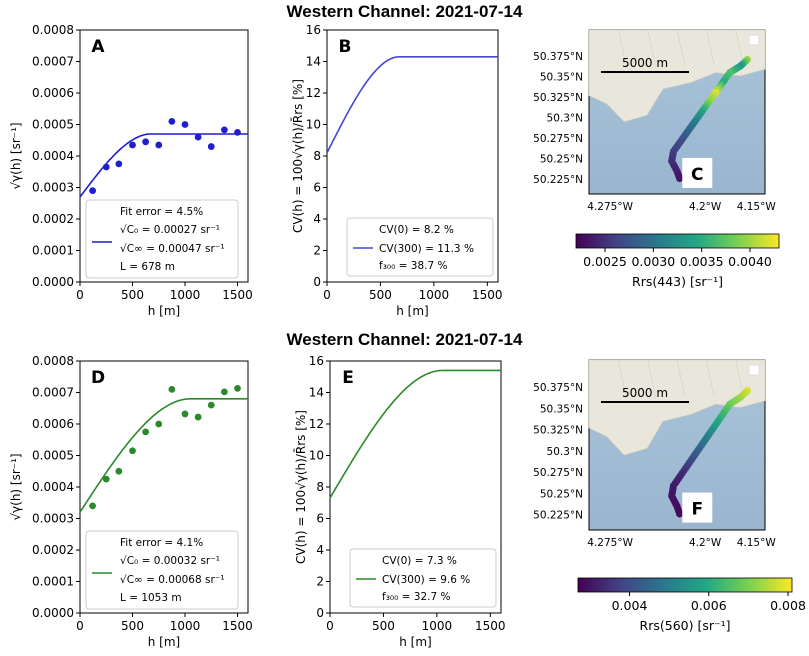 This screenshot has width=809, height=656. What do you see at coordinates (16, 486) in the screenshot?
I see `y-axis-label-D: √γ(h) [sr⁻¹]` at bounding box center [16, 486].